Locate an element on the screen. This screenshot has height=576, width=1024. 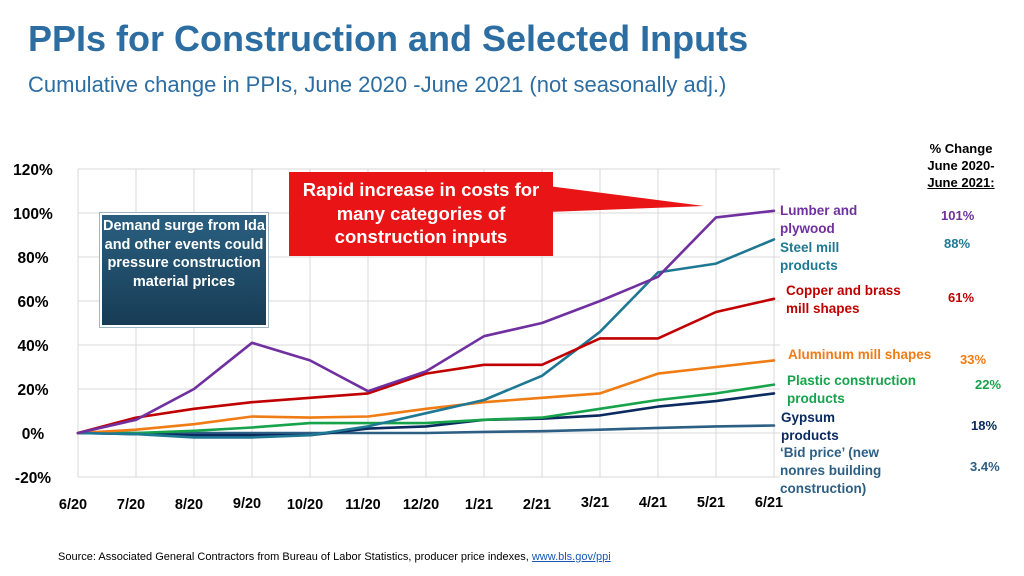
callout-pointer is located at coordinates (626, 199).